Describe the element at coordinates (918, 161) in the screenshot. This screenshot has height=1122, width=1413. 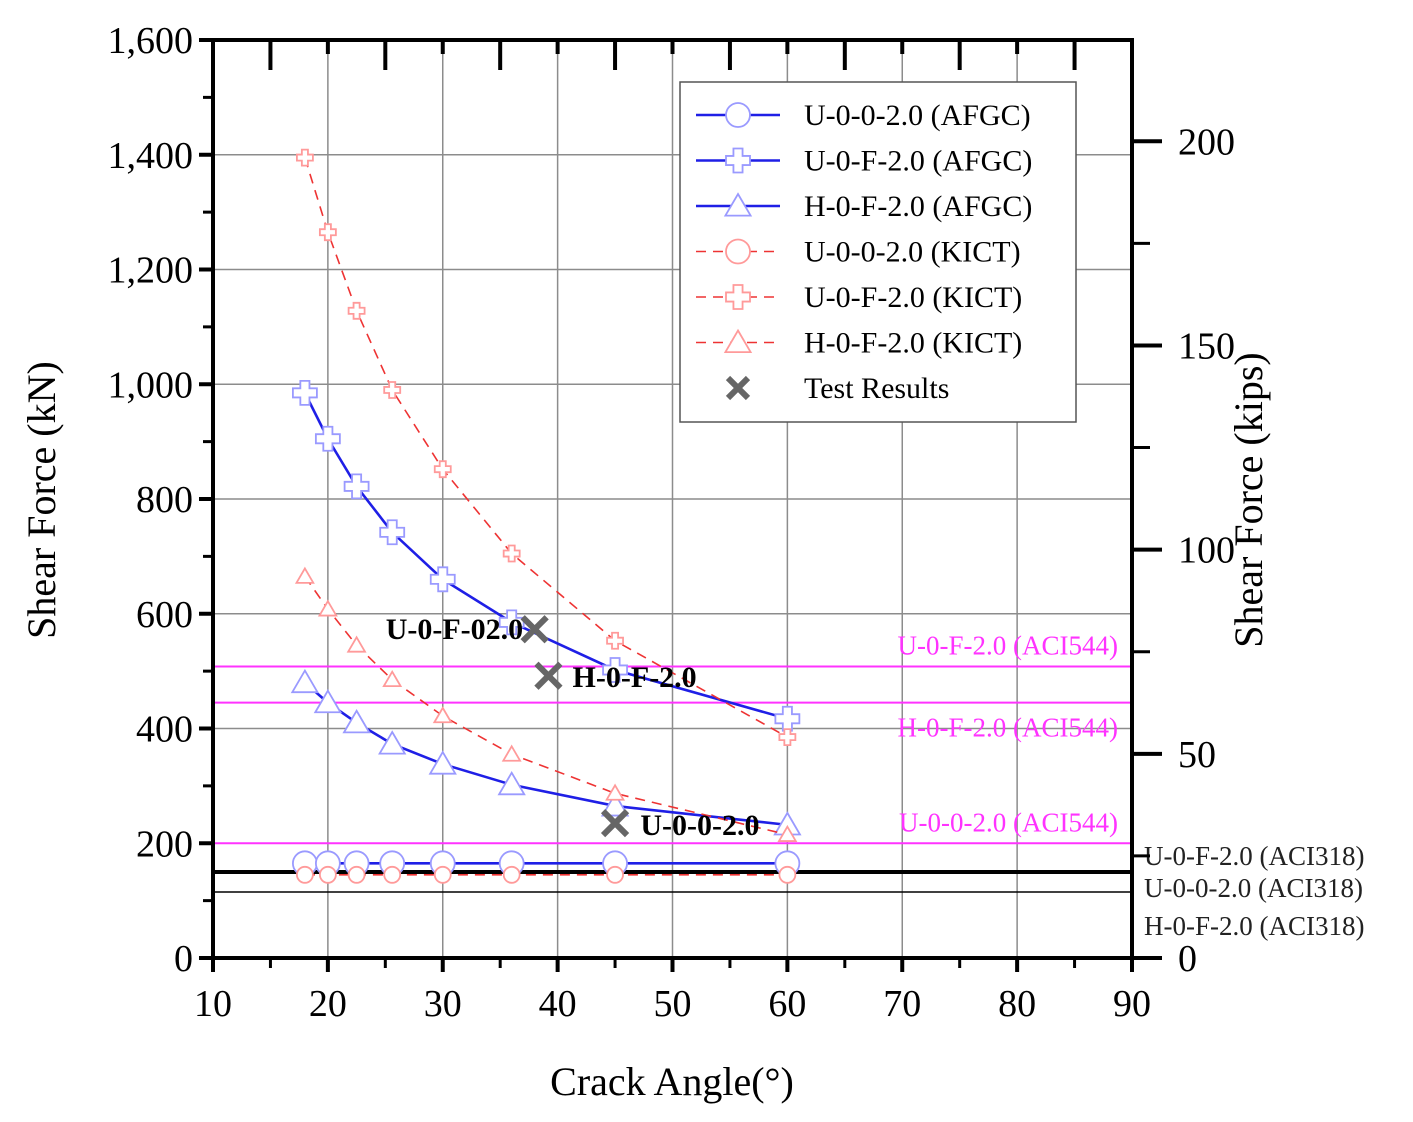
I see `legend-label: U-0-F-2.0 (AFGC)` at that location.